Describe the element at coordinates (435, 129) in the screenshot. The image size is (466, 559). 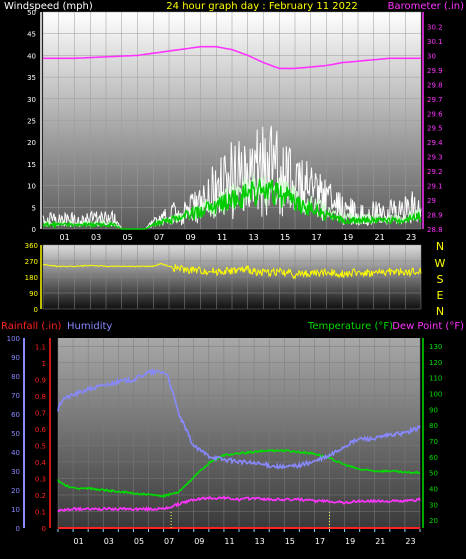
I see `barometer-tick-label: 29.5` at that location.